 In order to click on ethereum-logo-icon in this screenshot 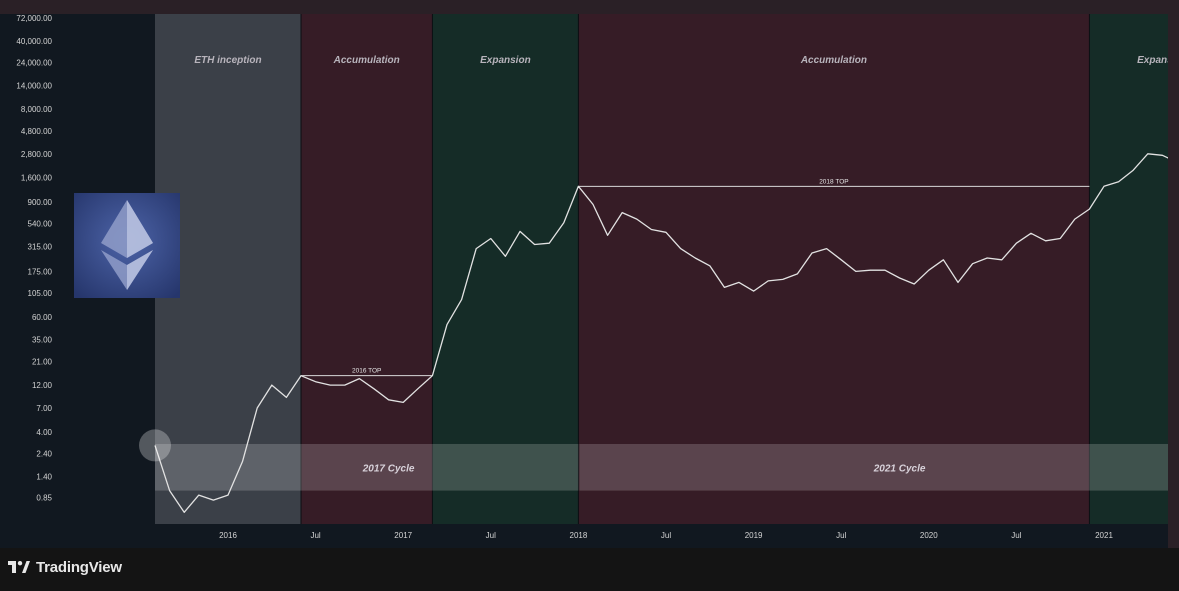, I will do `click(127, 245)`.